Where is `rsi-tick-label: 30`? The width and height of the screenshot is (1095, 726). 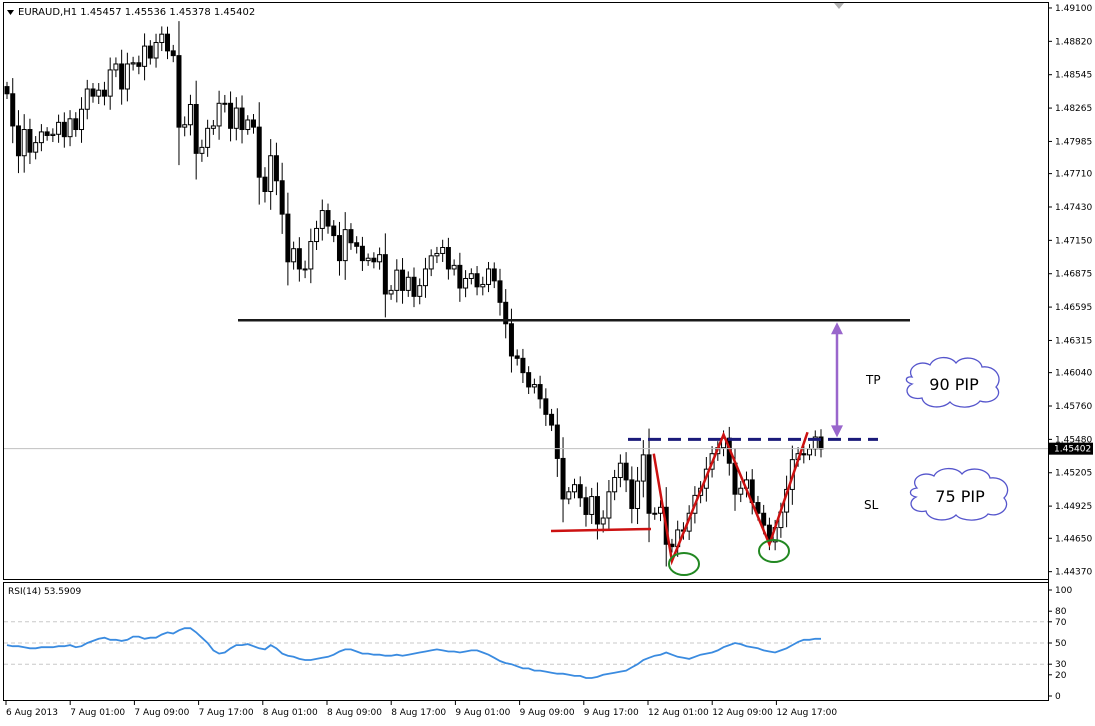
rsi-tick-label: 30 is located at coordinates (1061, 665).